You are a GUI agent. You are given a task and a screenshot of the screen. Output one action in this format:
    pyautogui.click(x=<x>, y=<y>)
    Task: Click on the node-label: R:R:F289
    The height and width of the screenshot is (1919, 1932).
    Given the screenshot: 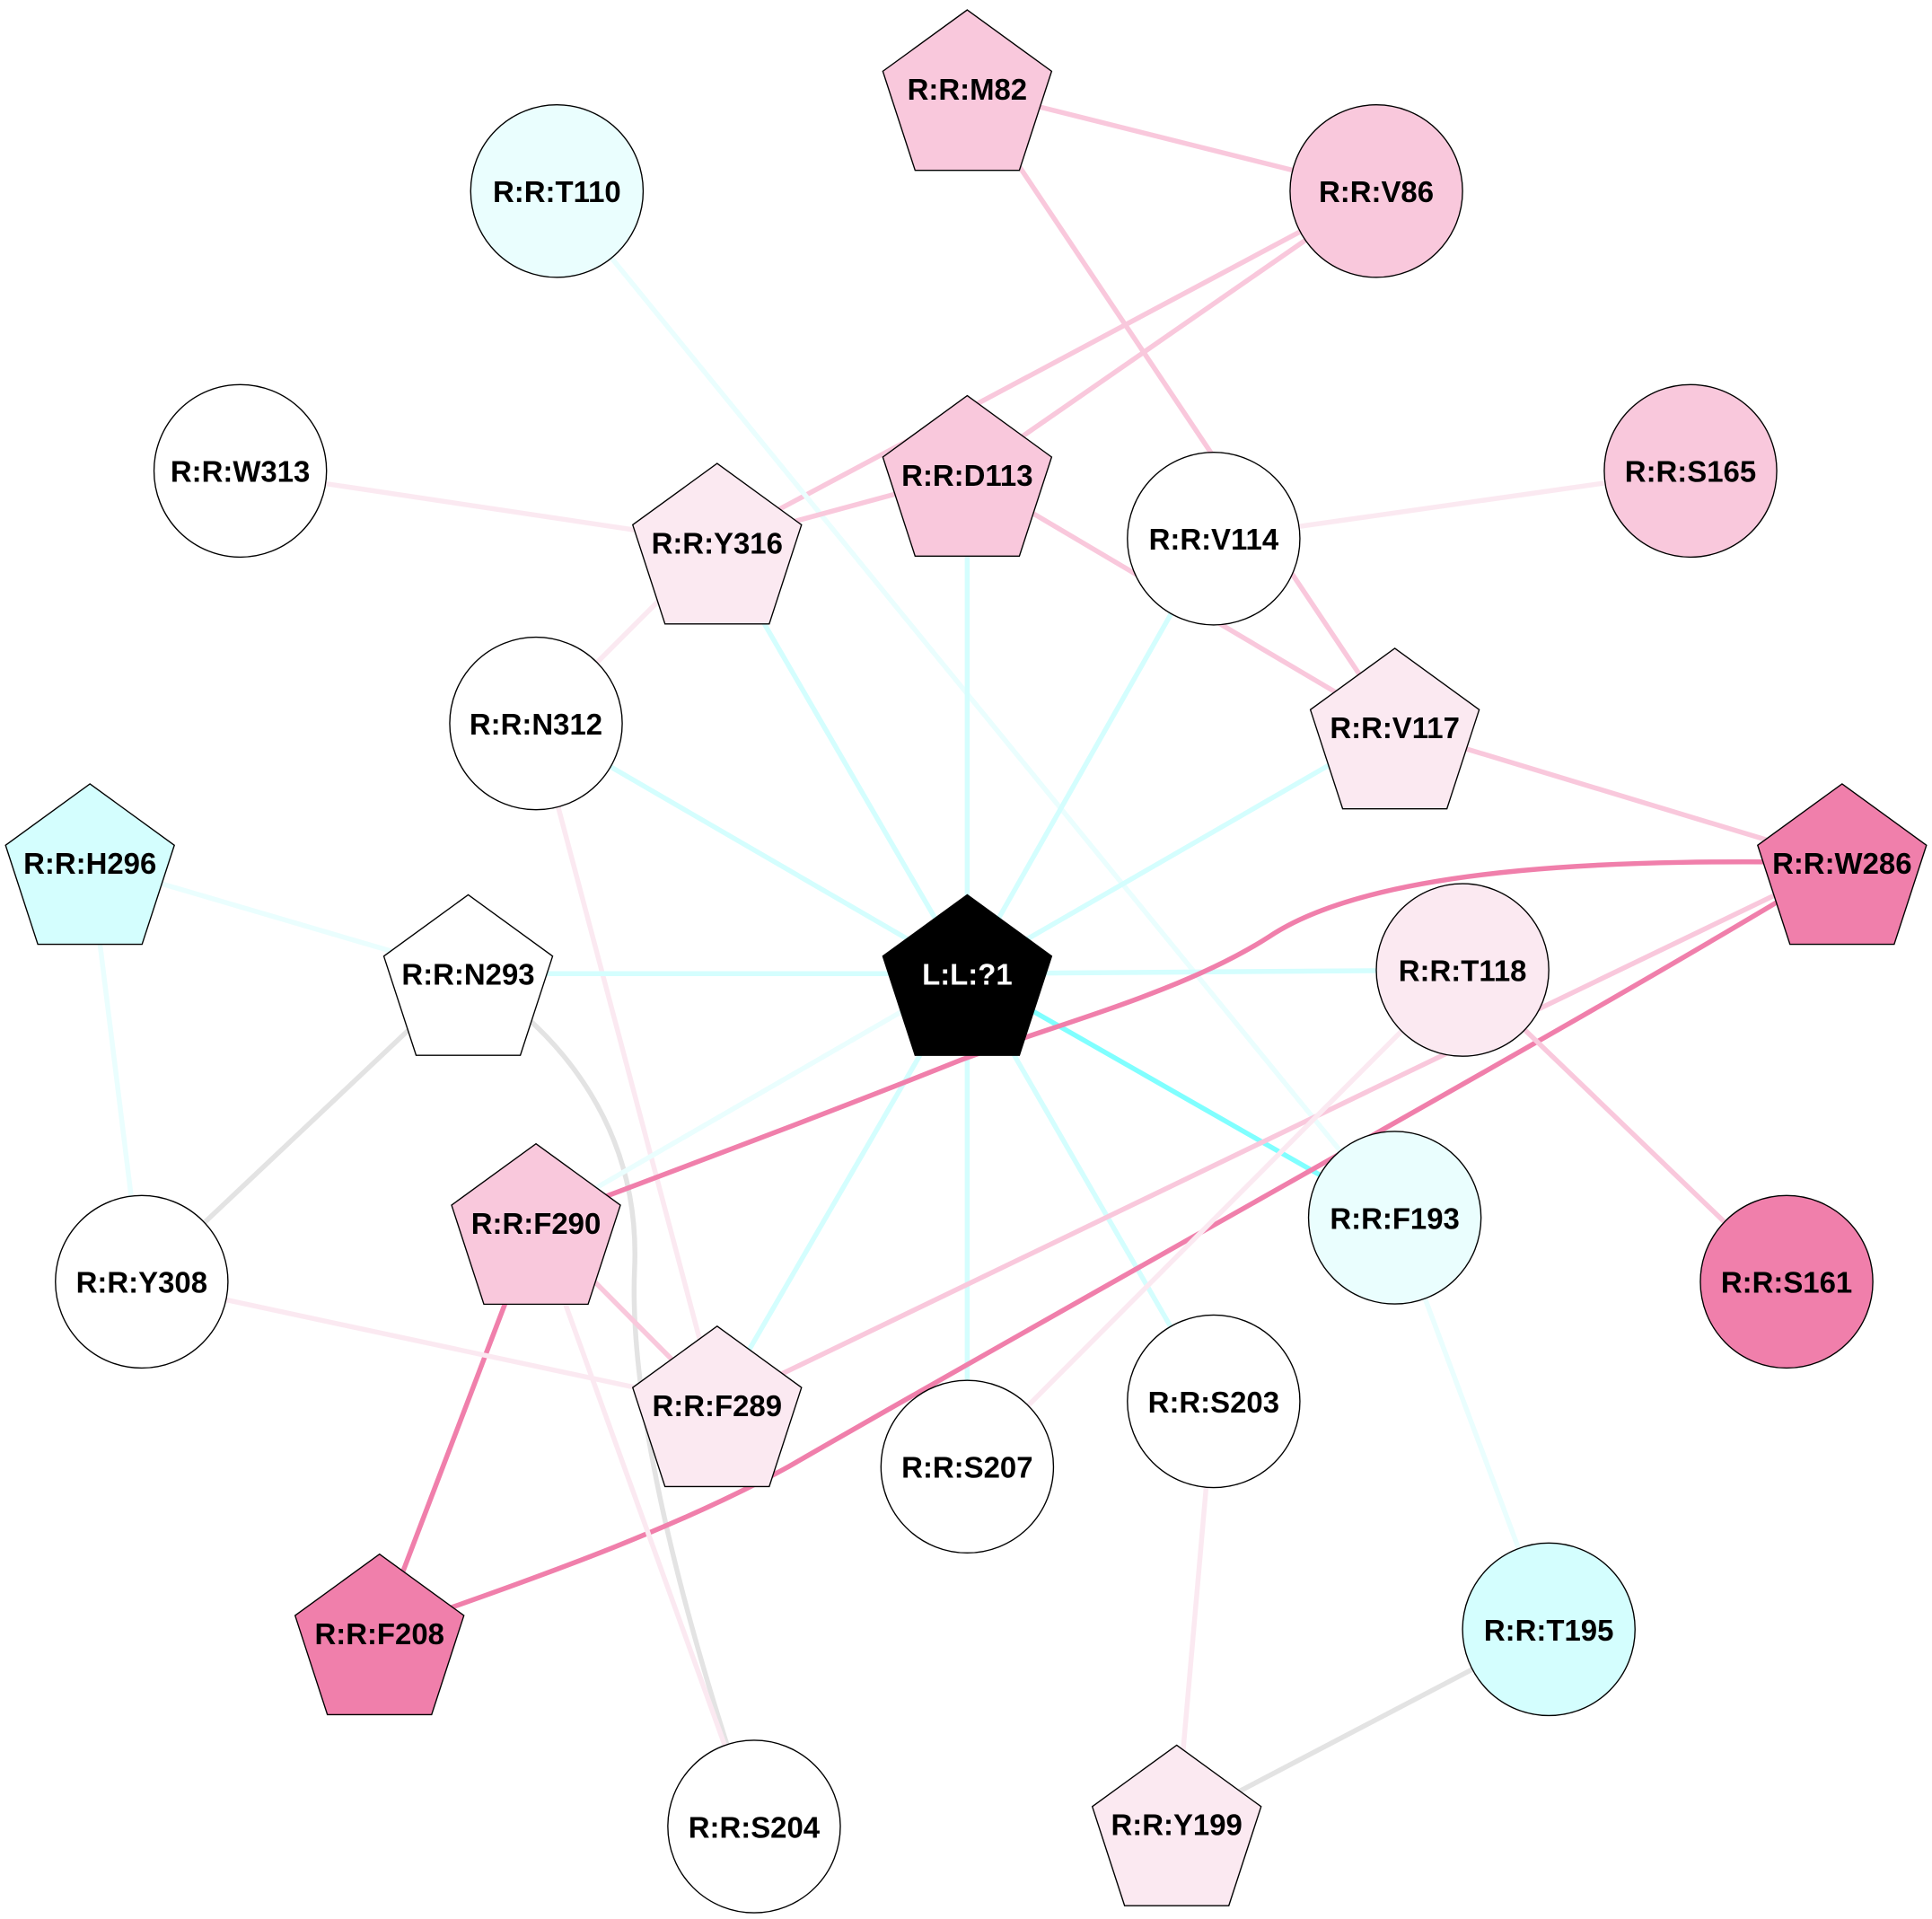 What is the action you would take?
    pyautogui.click(x=718, y=1405)
    